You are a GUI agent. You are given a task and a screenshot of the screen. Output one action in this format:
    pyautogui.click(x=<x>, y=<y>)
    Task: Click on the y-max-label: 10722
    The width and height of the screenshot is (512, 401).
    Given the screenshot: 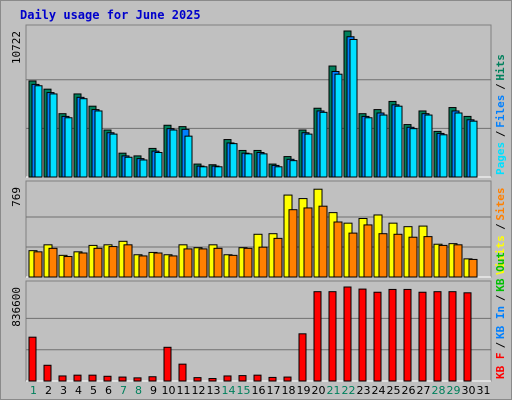 What is the action you would take?
    pyautogui.click(x=16, y=47)
    